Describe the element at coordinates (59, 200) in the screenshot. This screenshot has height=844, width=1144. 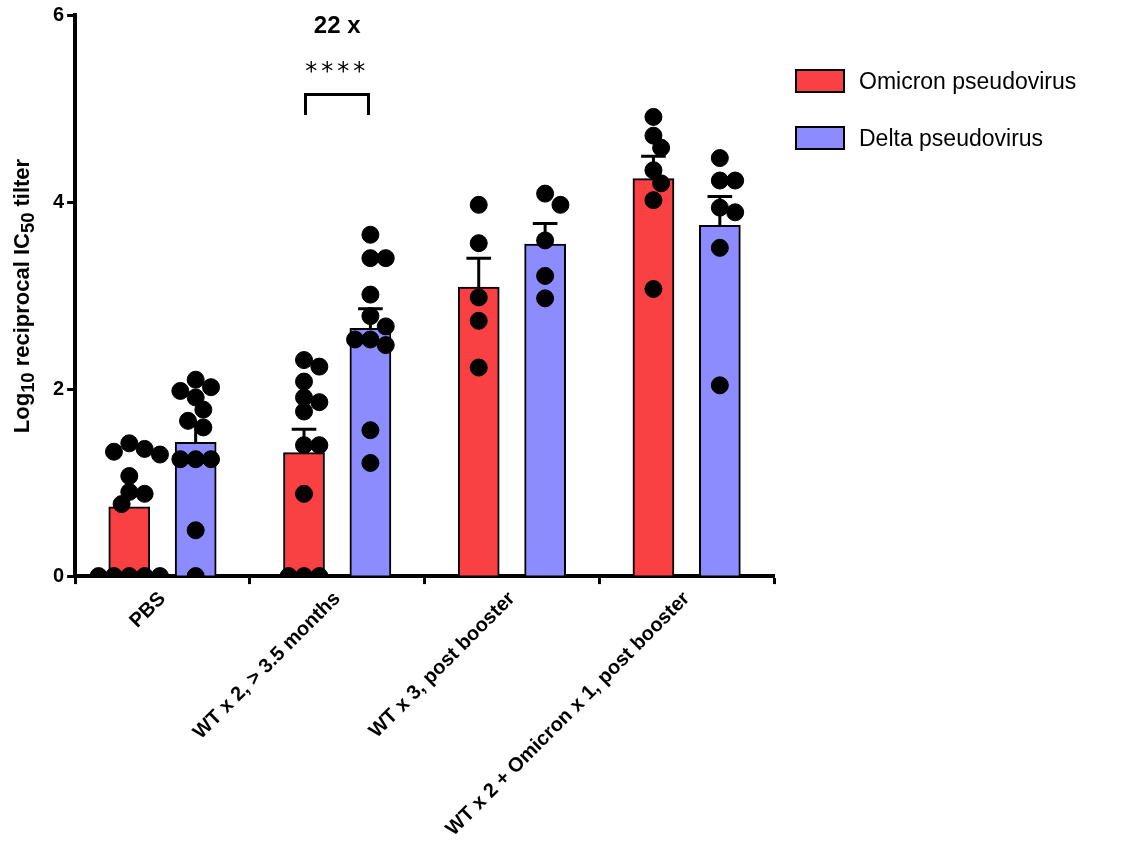
I see `y-tick-label: 4` at that location.